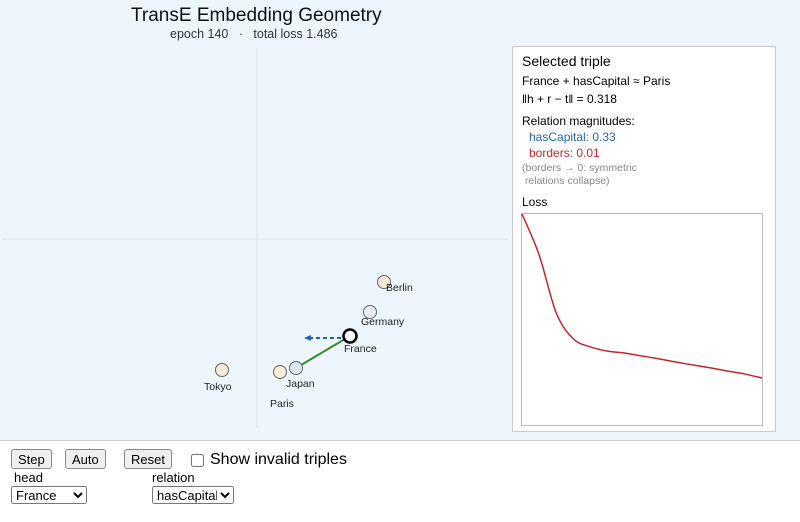  Describe the element at coordinates (383, 322) in the screenshot. I see `entity-label: Germany` at that location.